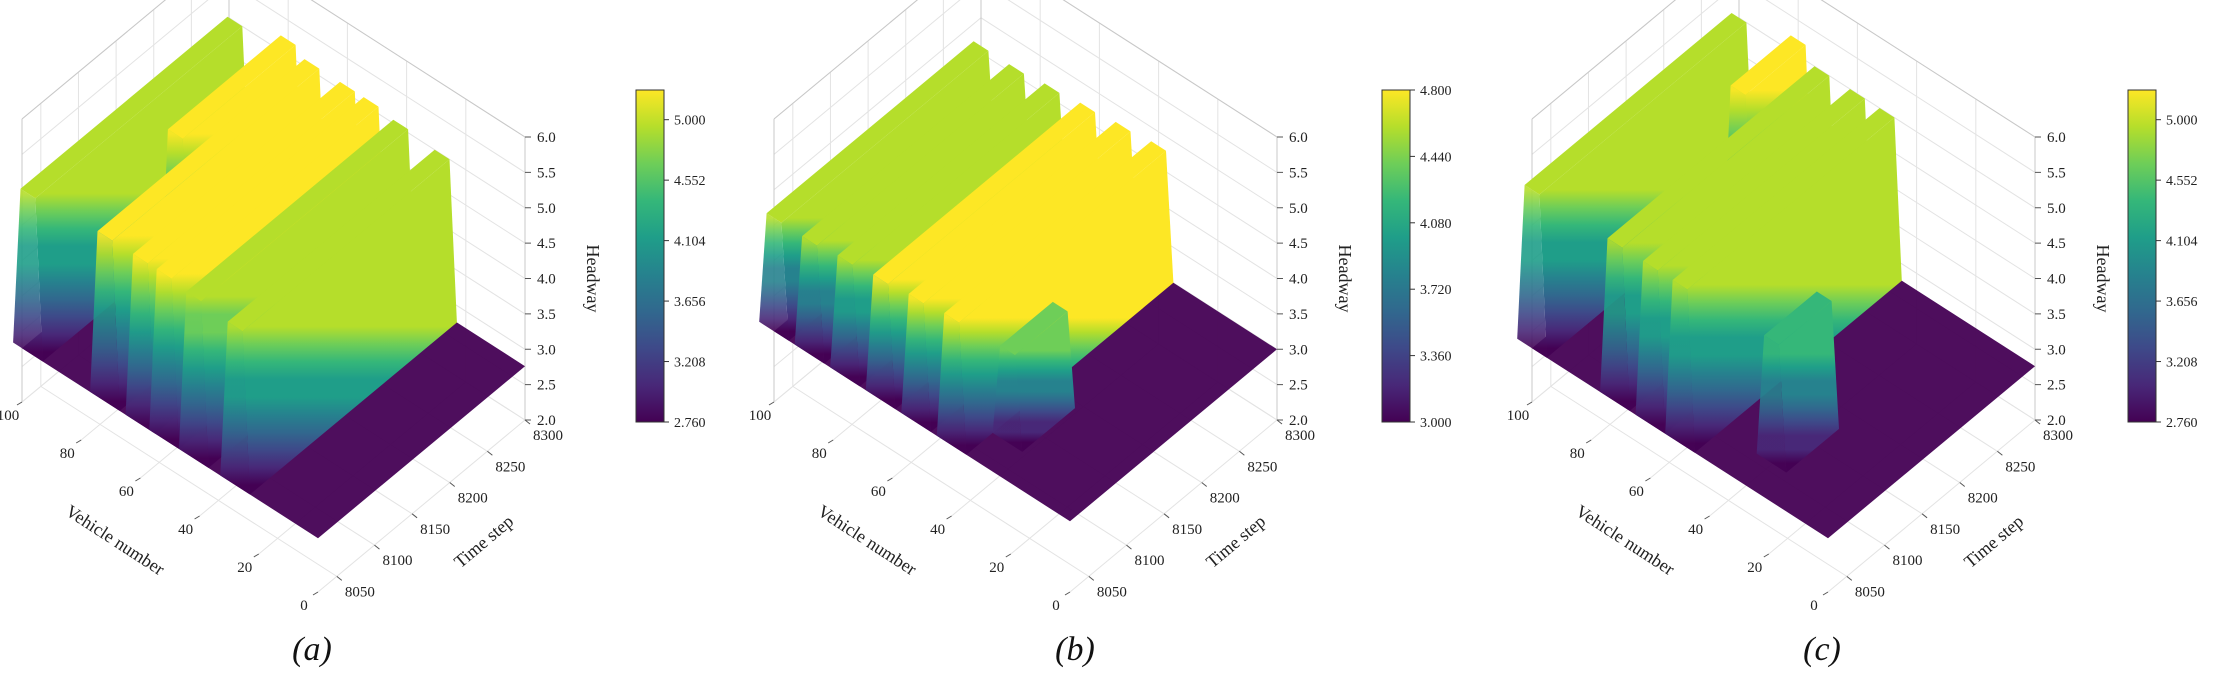 The width and height of the screenshot is (2220, 699). What do you see at coordinates (1416, 257) in the screenshot?
I see `colorbar: 4.800 4.440 4.080 3.720 3.360 3.000` at bounding box center [1416, 257].